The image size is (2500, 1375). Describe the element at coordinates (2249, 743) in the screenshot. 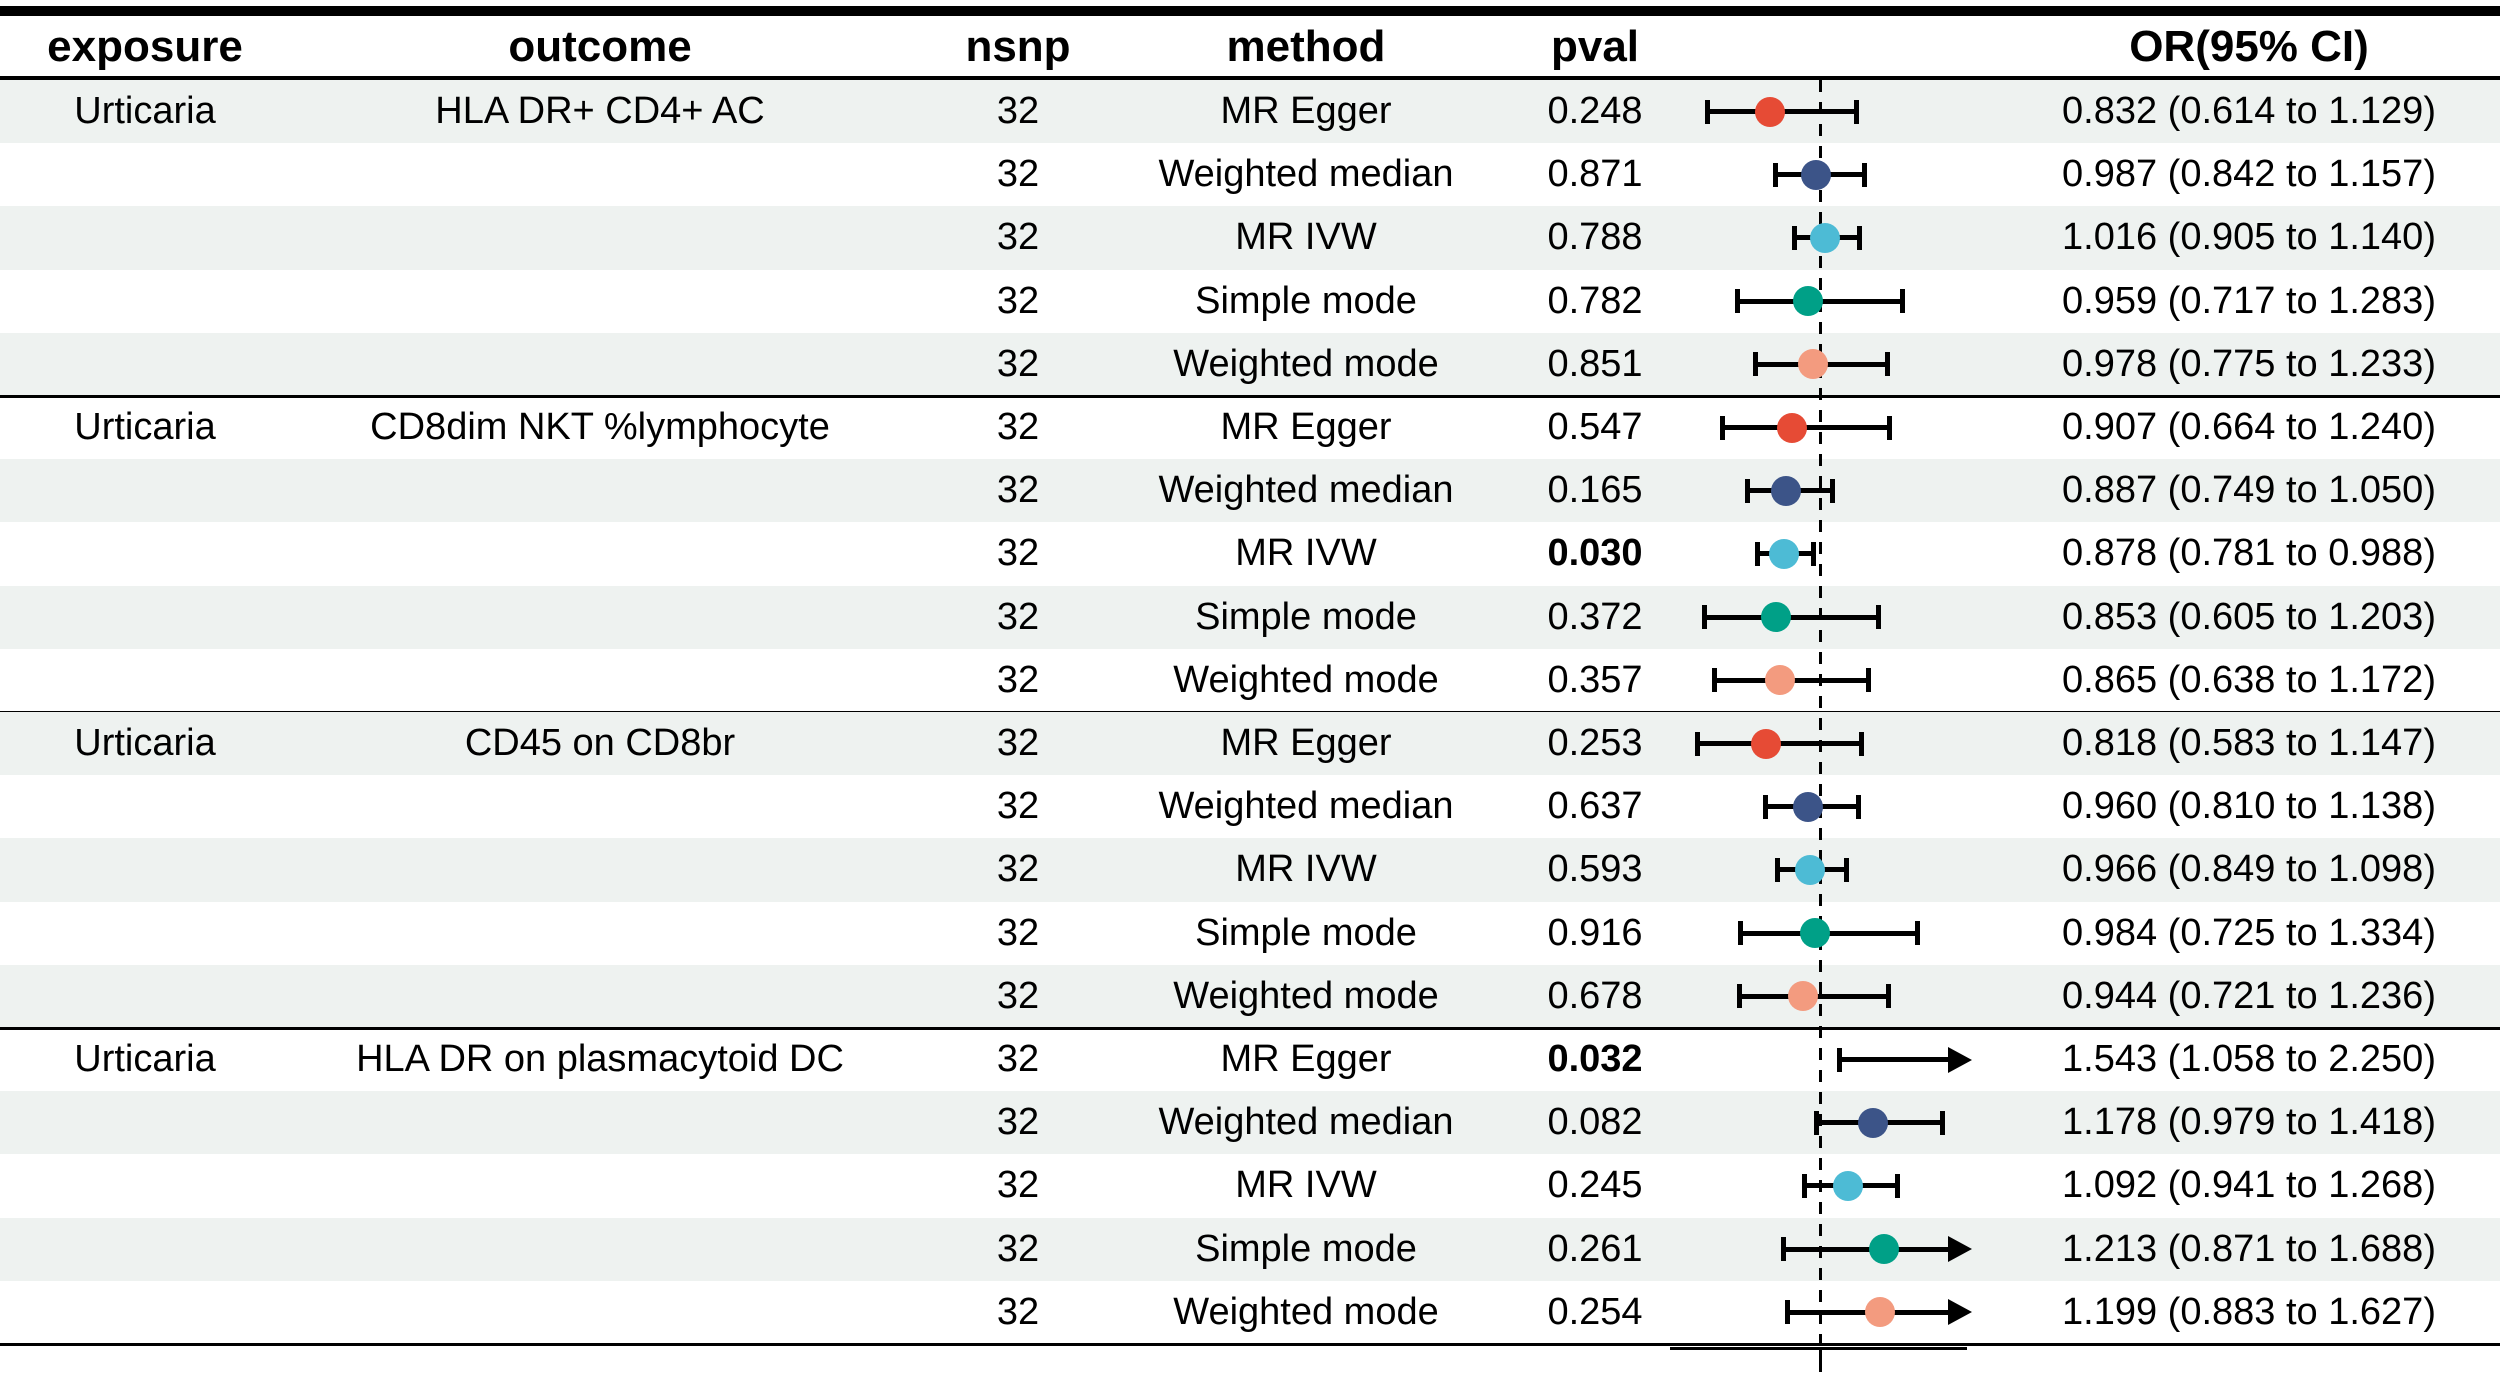

I see `or-ci-cell: 0.818 (0.583 to 1.147)` at that location.